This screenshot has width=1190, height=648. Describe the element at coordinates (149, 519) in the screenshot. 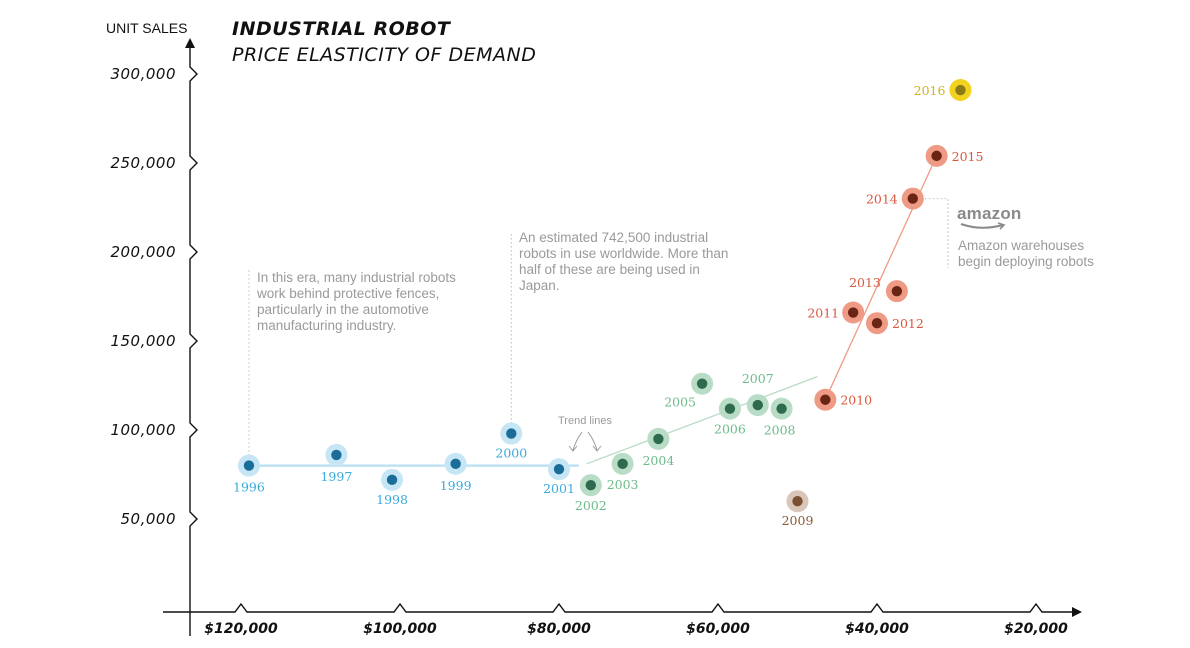

I see `y-tick-label: 50,000` at that location.